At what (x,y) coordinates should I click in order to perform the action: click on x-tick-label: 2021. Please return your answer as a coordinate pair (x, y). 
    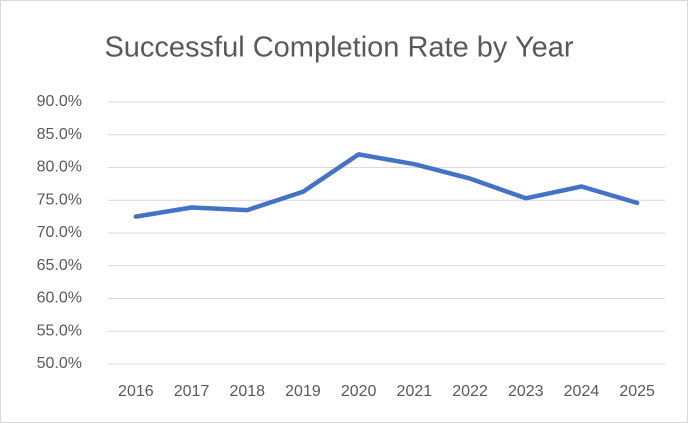
    Looking at the image, I should click on (415, 391).